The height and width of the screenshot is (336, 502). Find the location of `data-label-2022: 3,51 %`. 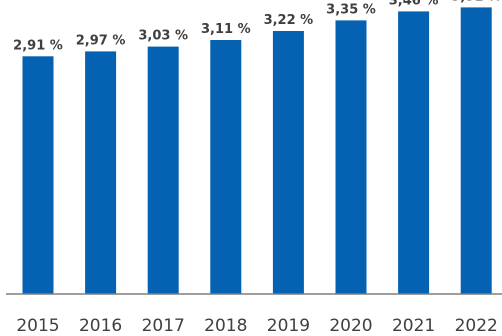

data-label-2022: 3,51 % is located at coordinates (476, 2).